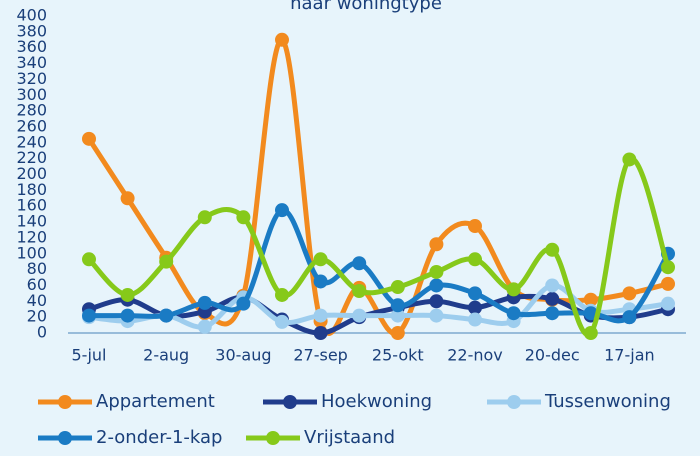 This screenshot has height=456, width=700. What do you see at coordinates (31, 221) in the screenshot?
I see `y-tick-label: 140` at bounding box center [31, 221].